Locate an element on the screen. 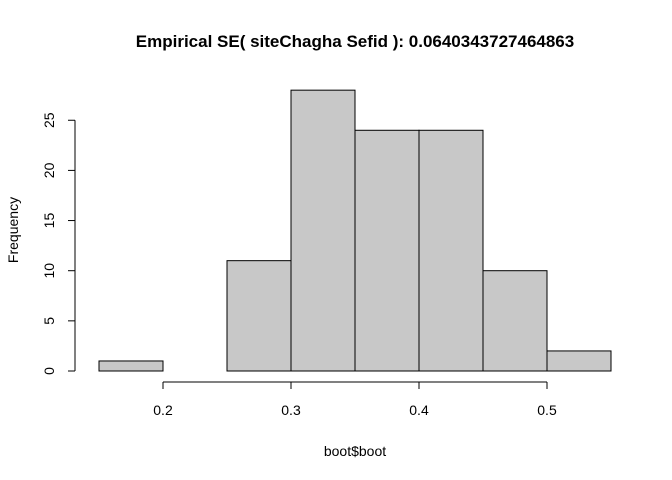 The image size is (672, 480). y-tick-label: 5 is located at coordinates (49, 321).